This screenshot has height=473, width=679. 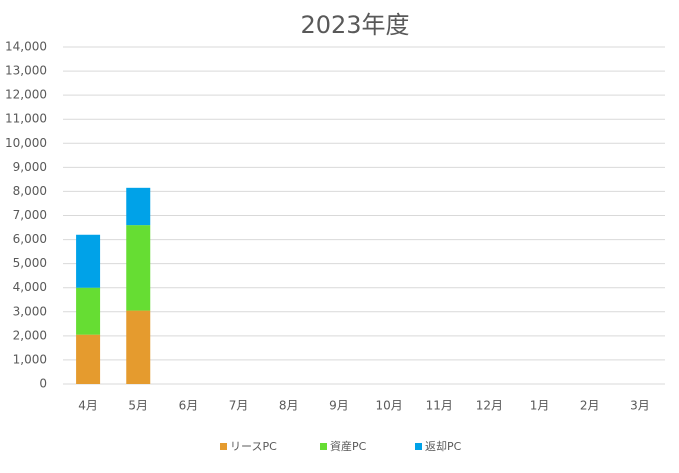 What do you see at coordinates (26, 143) in the screenshot?
I see `y-tick-label: 10,000` at bounding box center [26, 143].